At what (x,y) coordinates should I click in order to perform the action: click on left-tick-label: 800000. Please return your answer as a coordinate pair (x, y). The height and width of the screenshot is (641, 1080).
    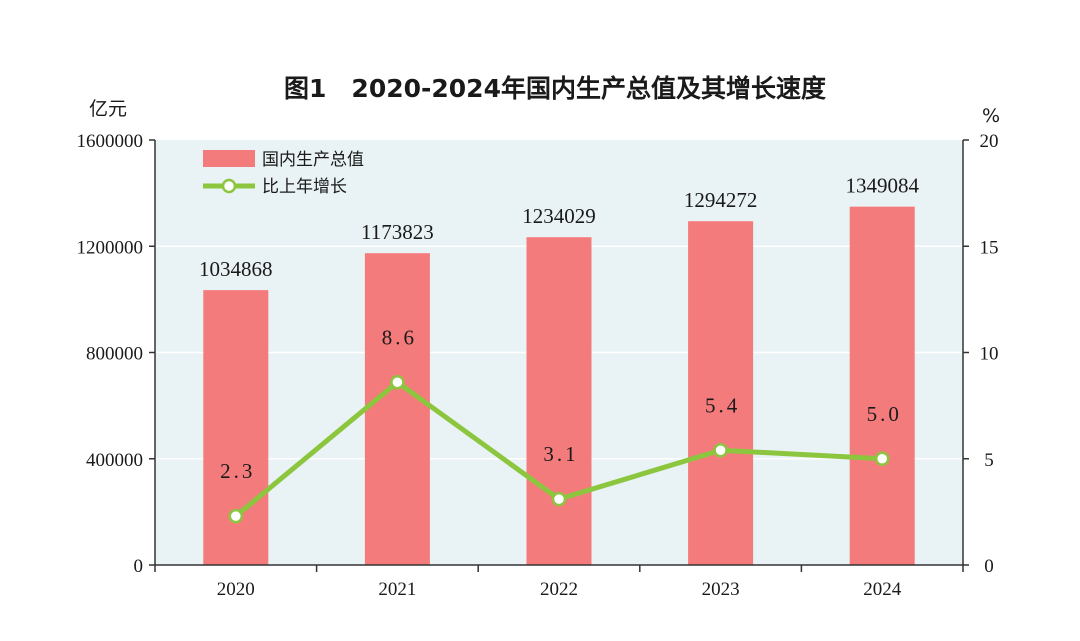
    Looking at the image, I should click on (114, 354).